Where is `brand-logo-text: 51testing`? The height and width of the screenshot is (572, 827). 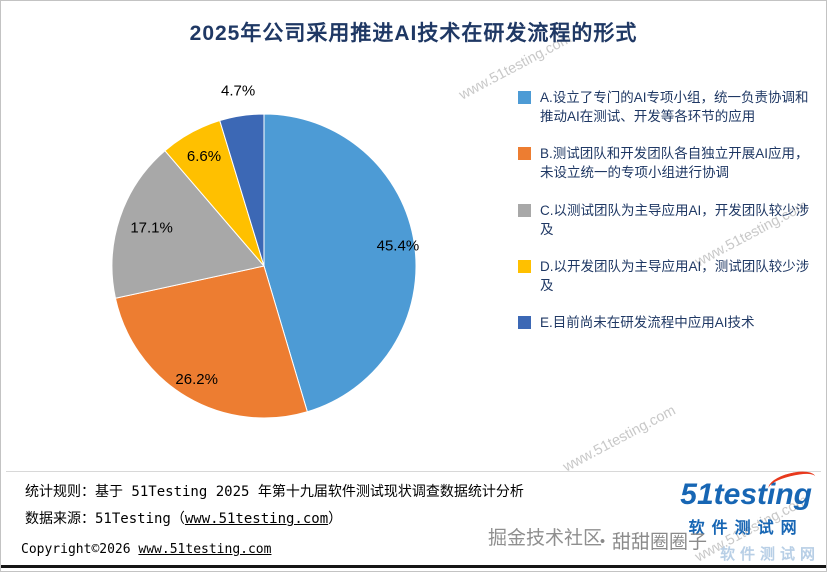
brand-logo-text: 51testing is located at coordinates (749, 489).